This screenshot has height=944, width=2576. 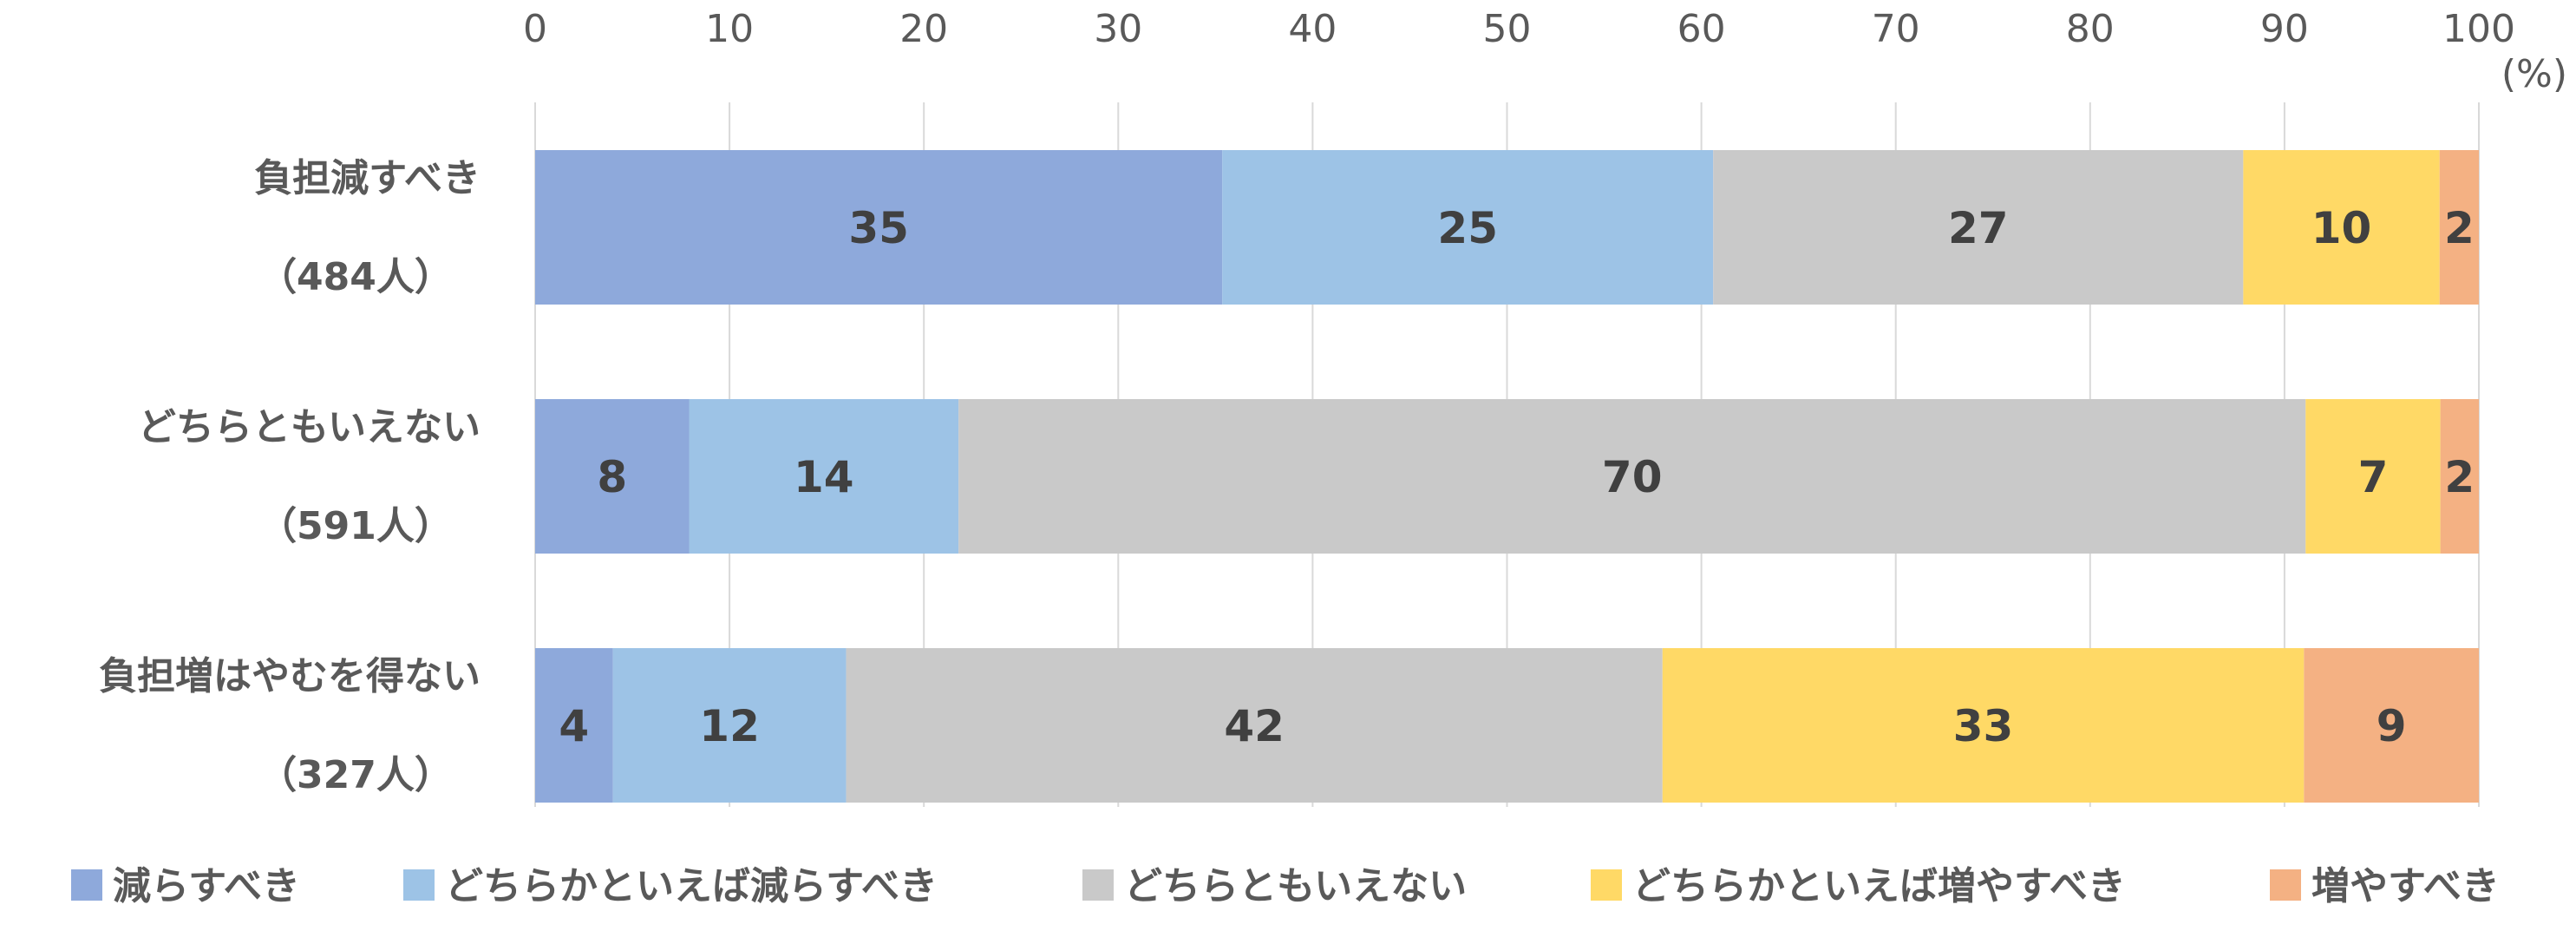 I want to click on x-tick-label: 70, so click(x=1896, y=29).